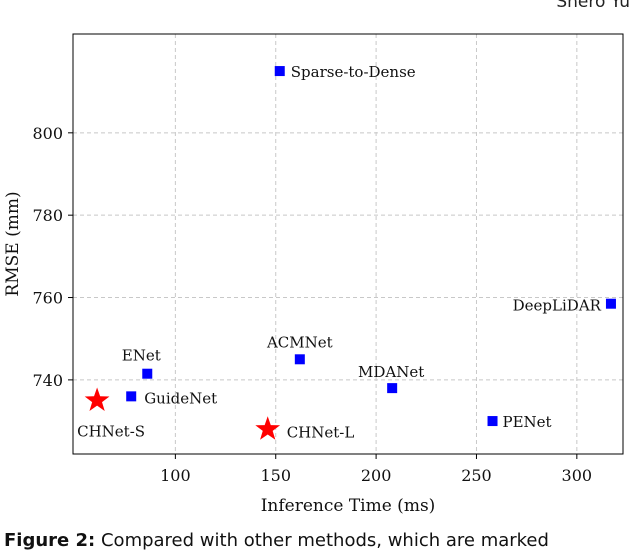 This screenshot has width=640, height=551. I want to click on star-marker-chnet-l, so click(268, 428).